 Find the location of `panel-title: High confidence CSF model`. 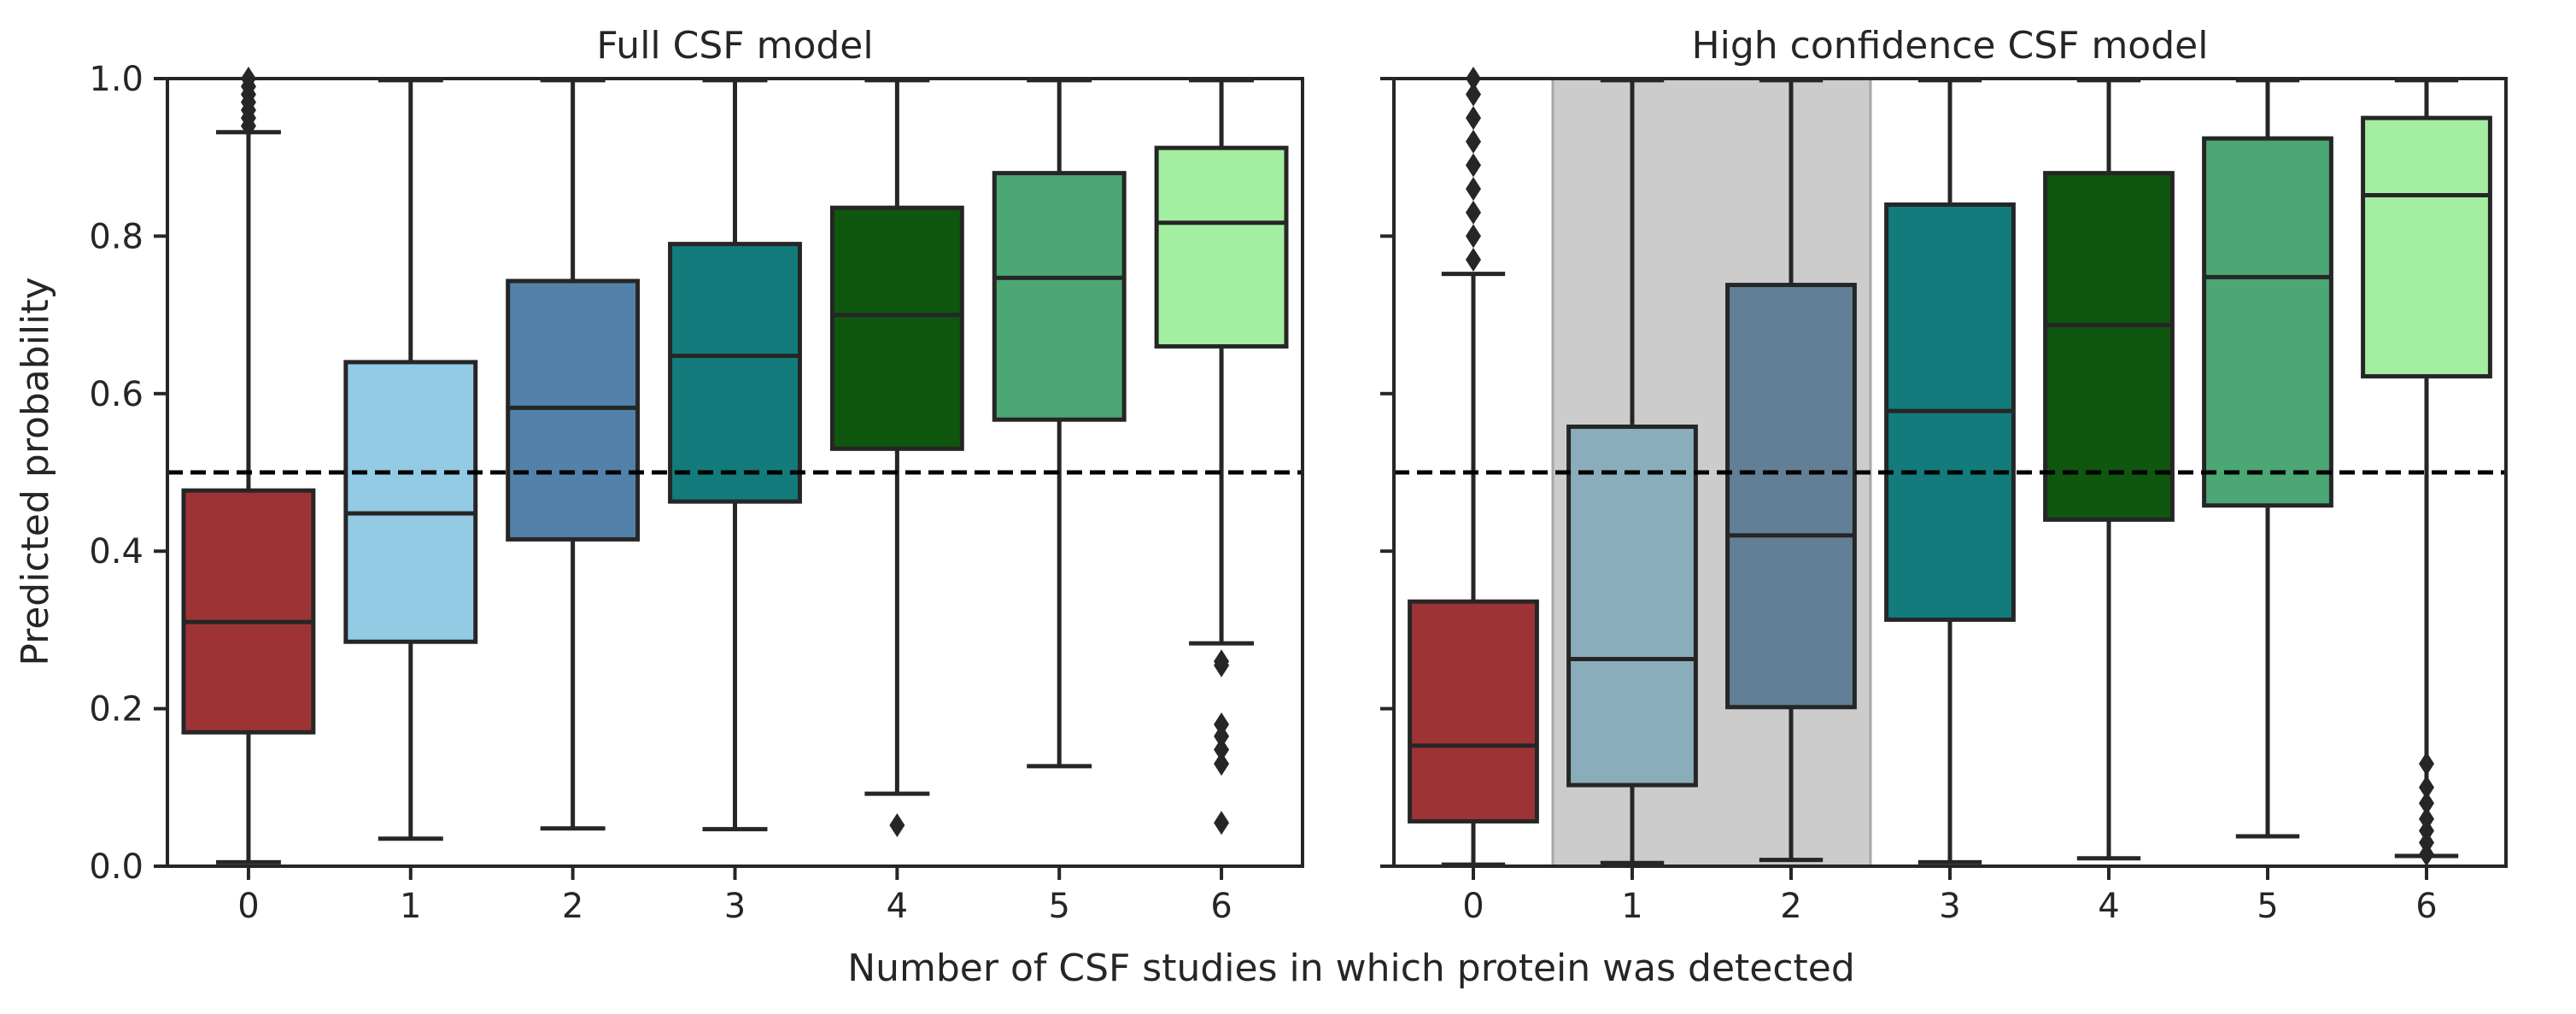

panel-title: High confidence CSF model is located at coordinates (1950, 45).